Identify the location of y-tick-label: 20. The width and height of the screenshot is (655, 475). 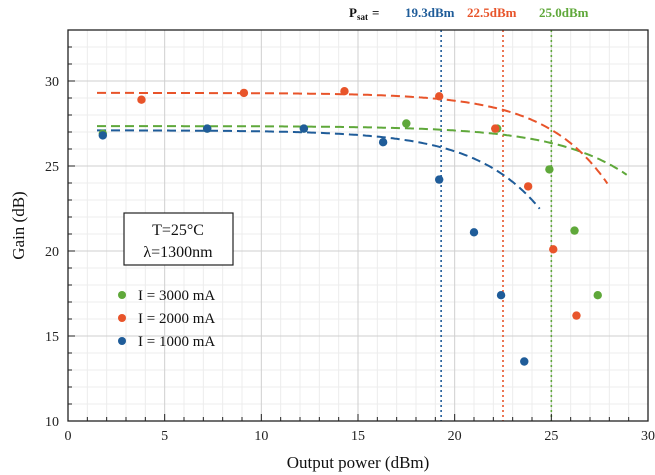
(52, 252).